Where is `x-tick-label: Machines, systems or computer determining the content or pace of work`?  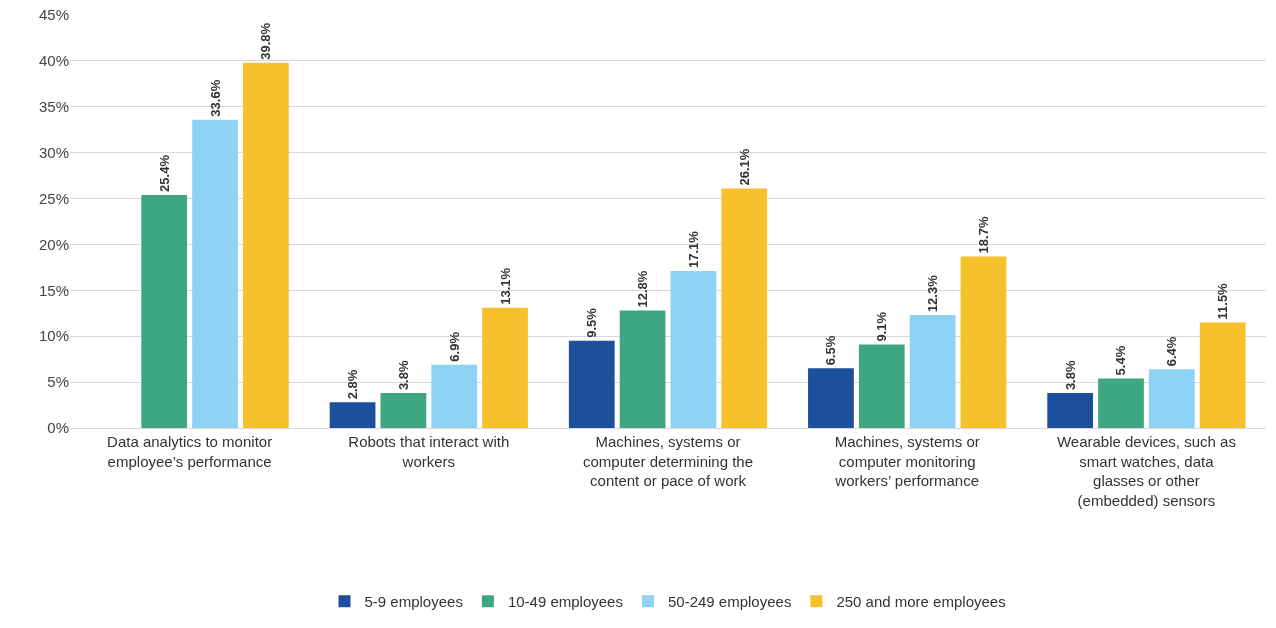
x-tick-label: Machines, systems or computer determining the content or pace of work is located at coordinates (668, 461).